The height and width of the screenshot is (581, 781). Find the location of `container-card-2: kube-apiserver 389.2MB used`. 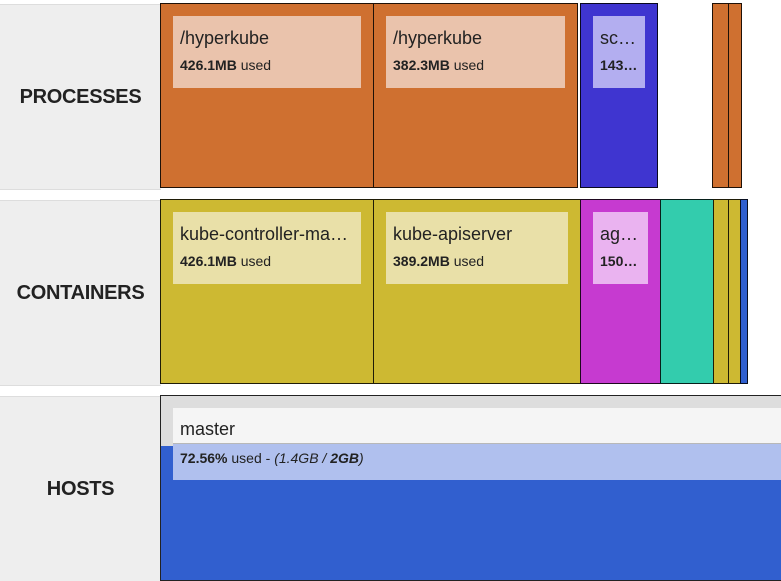

container-card-2: kube-apiserver 389.2MB used is located at coordinates (477, 248).